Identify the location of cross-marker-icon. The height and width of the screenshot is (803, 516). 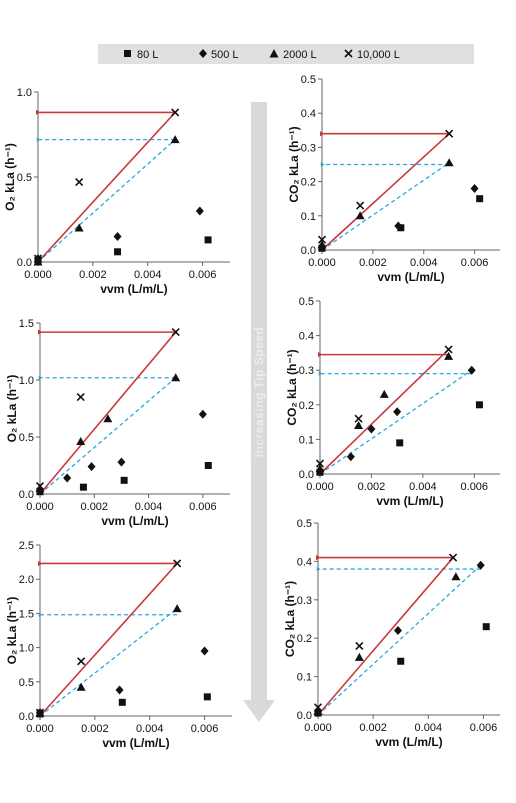
(348, 53).